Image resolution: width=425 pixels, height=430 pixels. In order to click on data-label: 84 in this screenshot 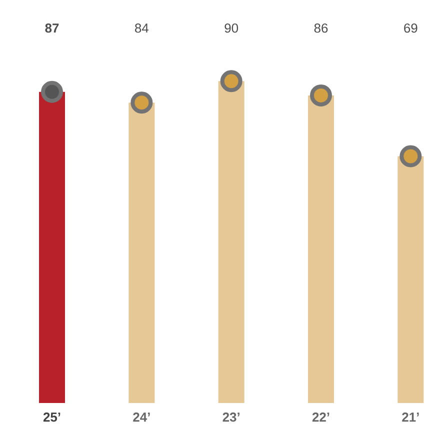, I will do `click(141, 28)`.